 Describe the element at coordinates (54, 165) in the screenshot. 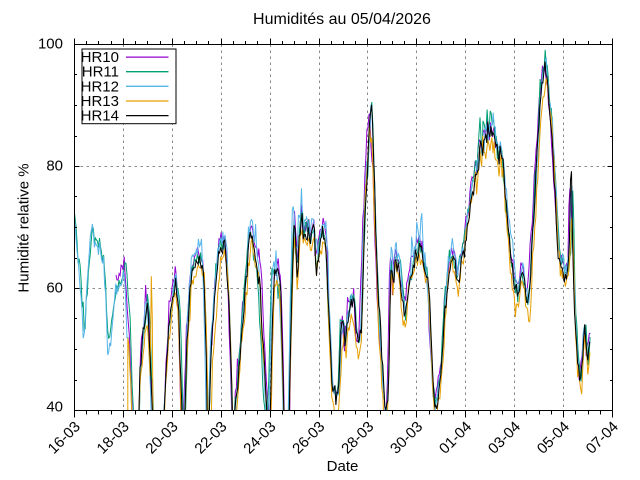

I see `svg-text: 80` at that location.